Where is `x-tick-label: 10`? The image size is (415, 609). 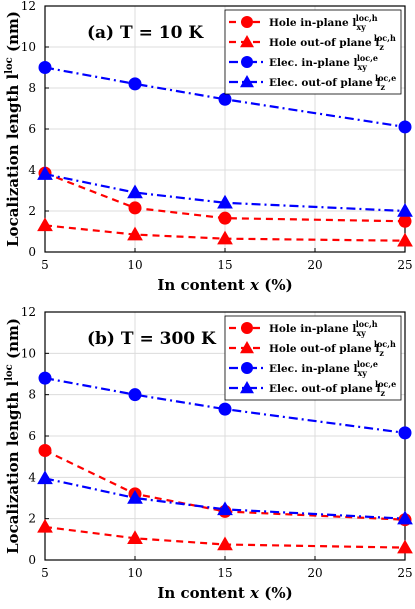
x-tick-label: 10 is located at coordinates (134, 265).